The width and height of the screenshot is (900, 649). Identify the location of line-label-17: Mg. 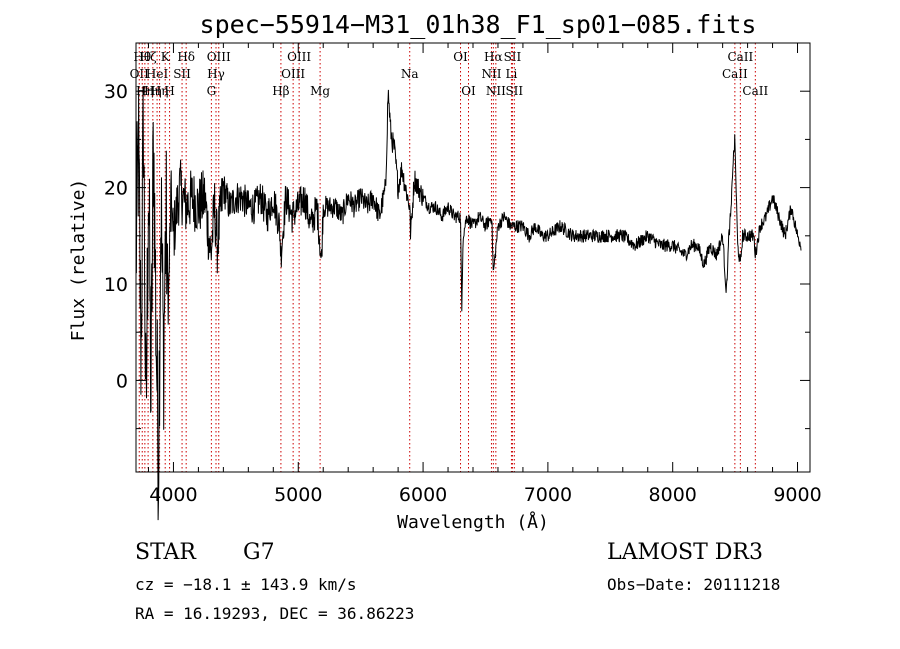
(320, 91).